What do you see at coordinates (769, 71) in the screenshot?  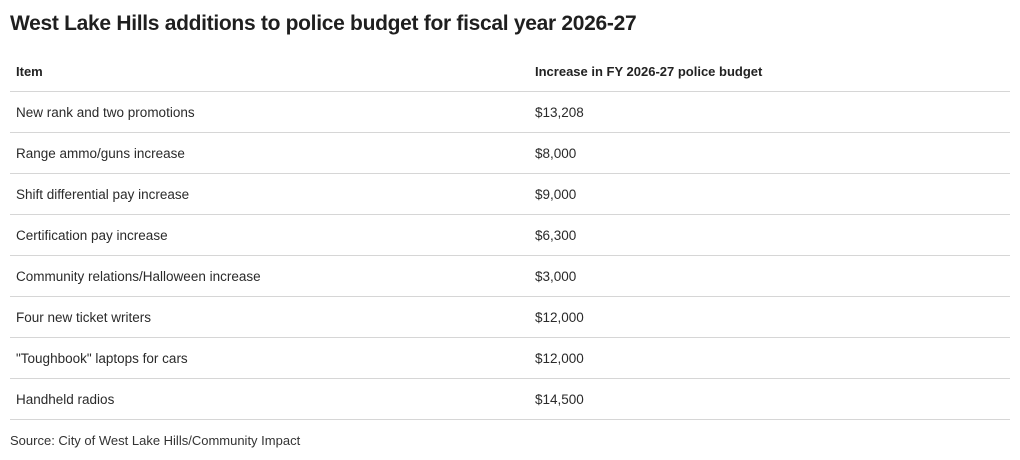 I see `column-header-increase: Increase in FY 2026-27 police budget` at bounding box center [769, 71].